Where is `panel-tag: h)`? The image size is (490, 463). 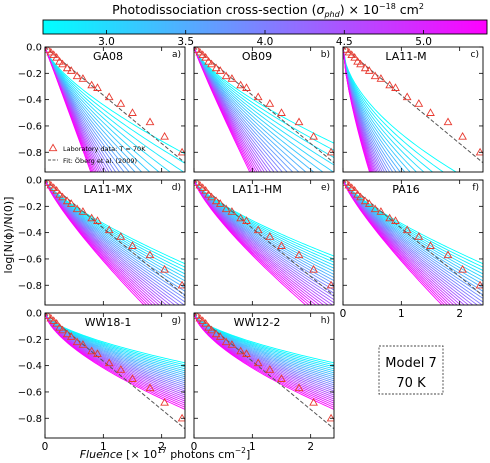 panel-tag: h) is located at coordinates (325, 321).